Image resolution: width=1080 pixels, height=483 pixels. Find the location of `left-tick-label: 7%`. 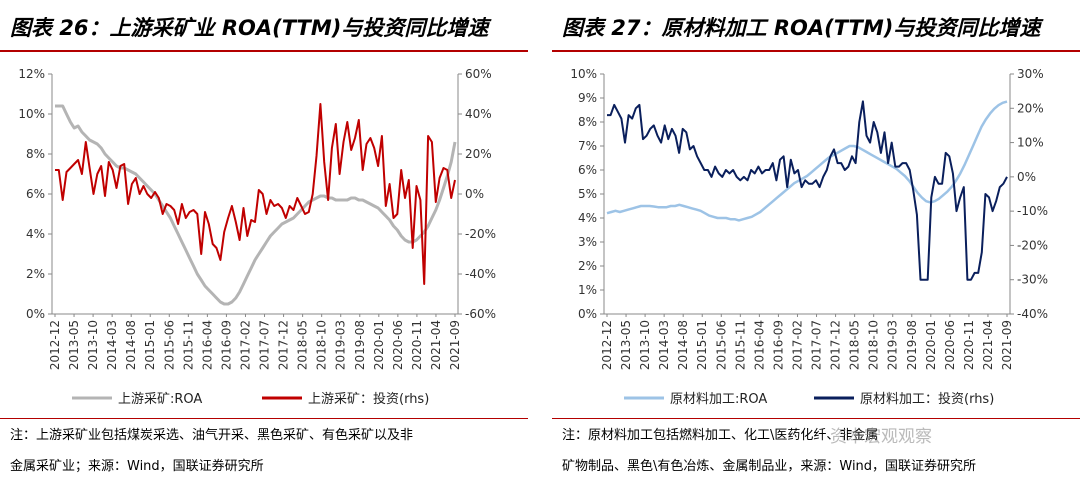

left-tick-label: 7% is located at coordinates (587, 146).